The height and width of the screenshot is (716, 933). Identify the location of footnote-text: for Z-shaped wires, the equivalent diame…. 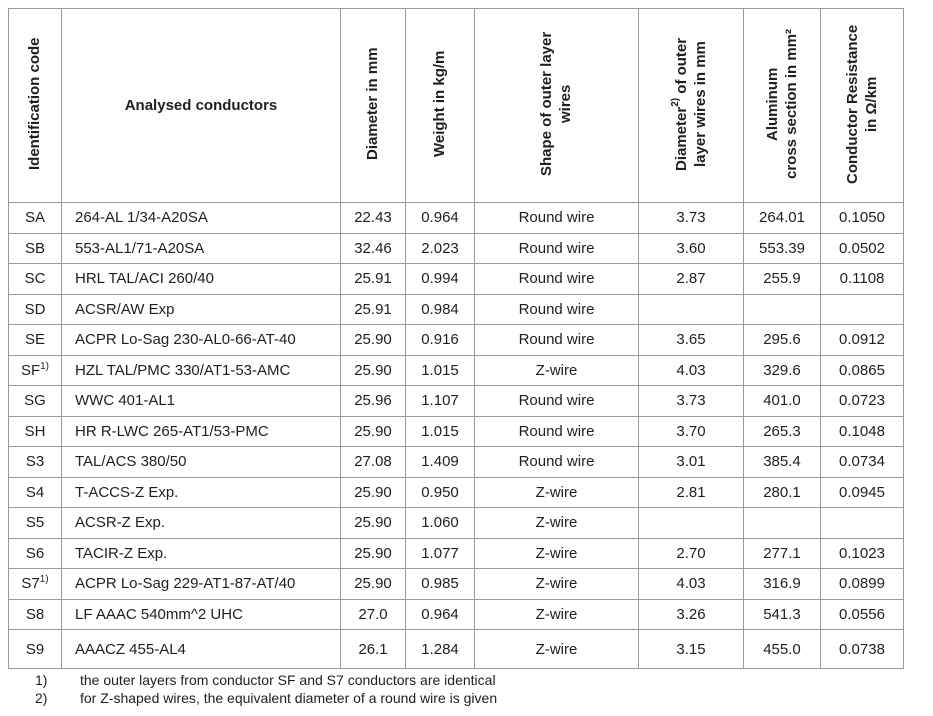
(289, 698).